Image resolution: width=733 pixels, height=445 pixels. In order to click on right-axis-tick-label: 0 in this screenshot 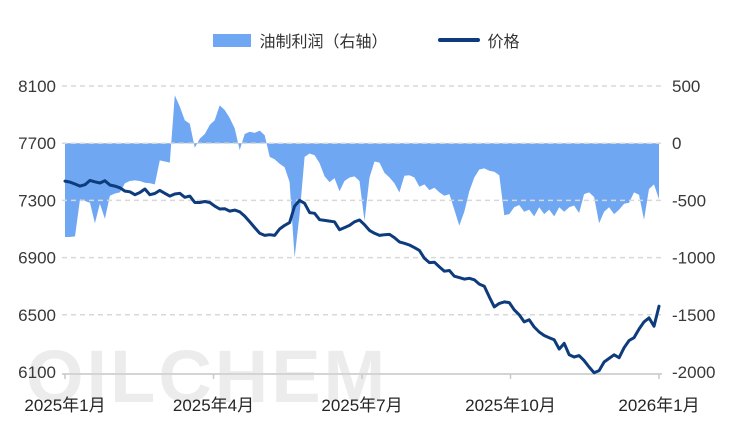, I will do `click(676, 143)`.